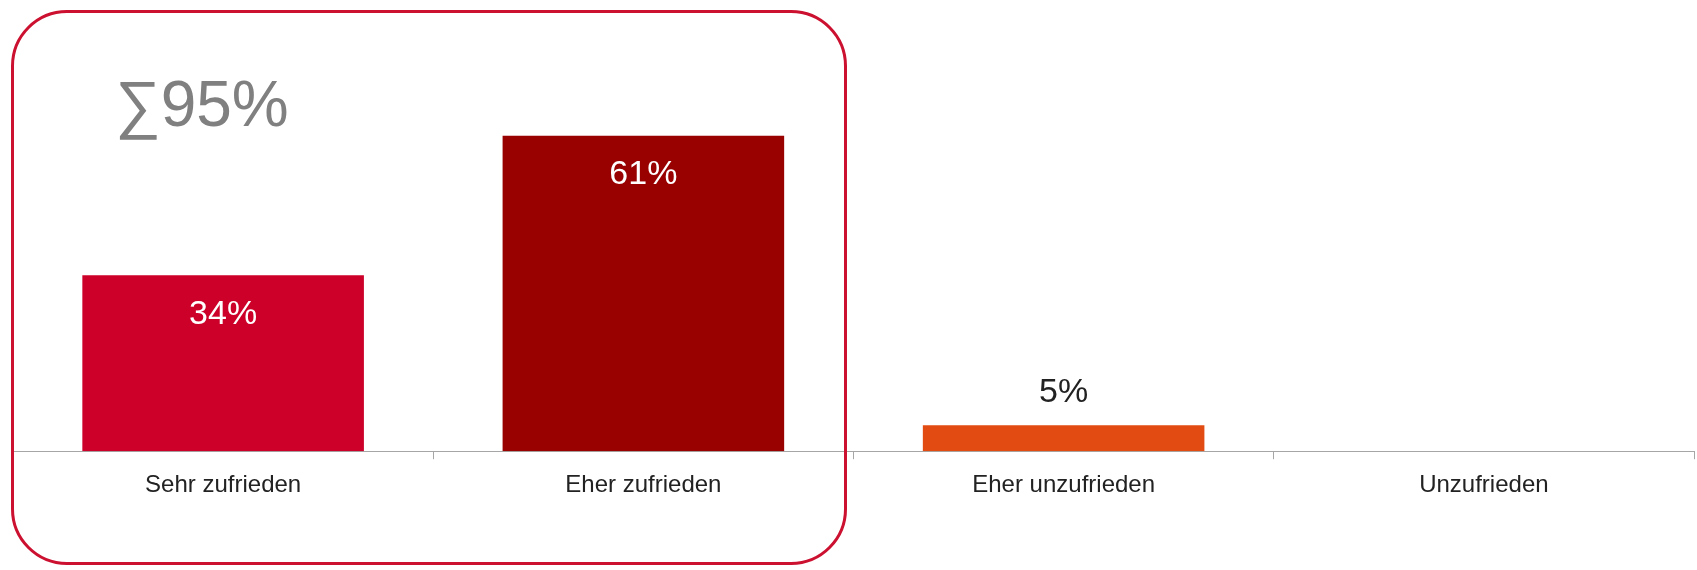 The image size is (1697, 570). What do you see at coordinates (1064, 389) in the screenshot?
I see `data-label: 5%` at bounding box center [1064, 389].